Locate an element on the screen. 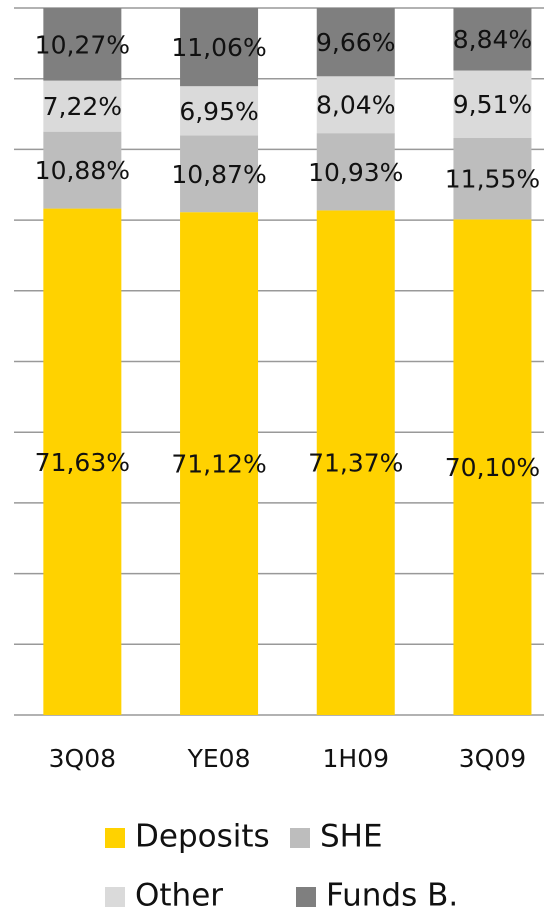 The width and height of the screenshot is (544, 916). x-tick-label: 3Q09 is located at coordinates (492, 758).